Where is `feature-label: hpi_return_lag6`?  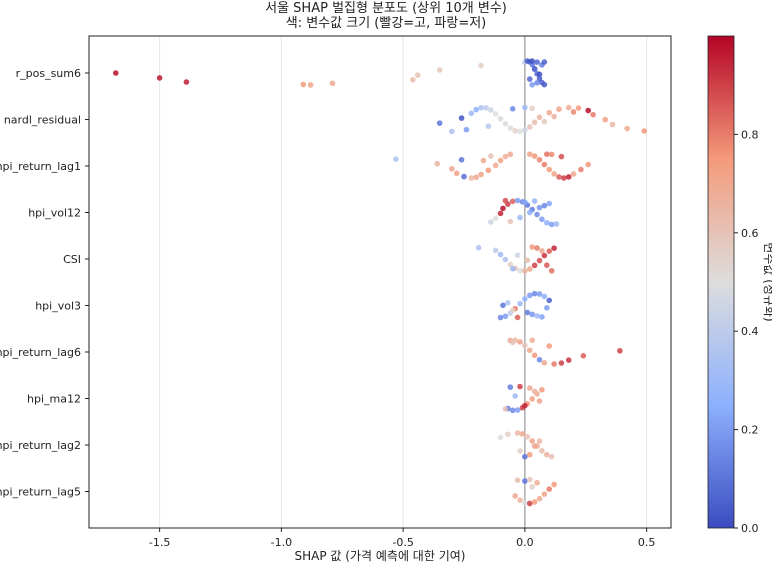
feature-label: hpi_return_lag6 is located at coordinates (40, 352).